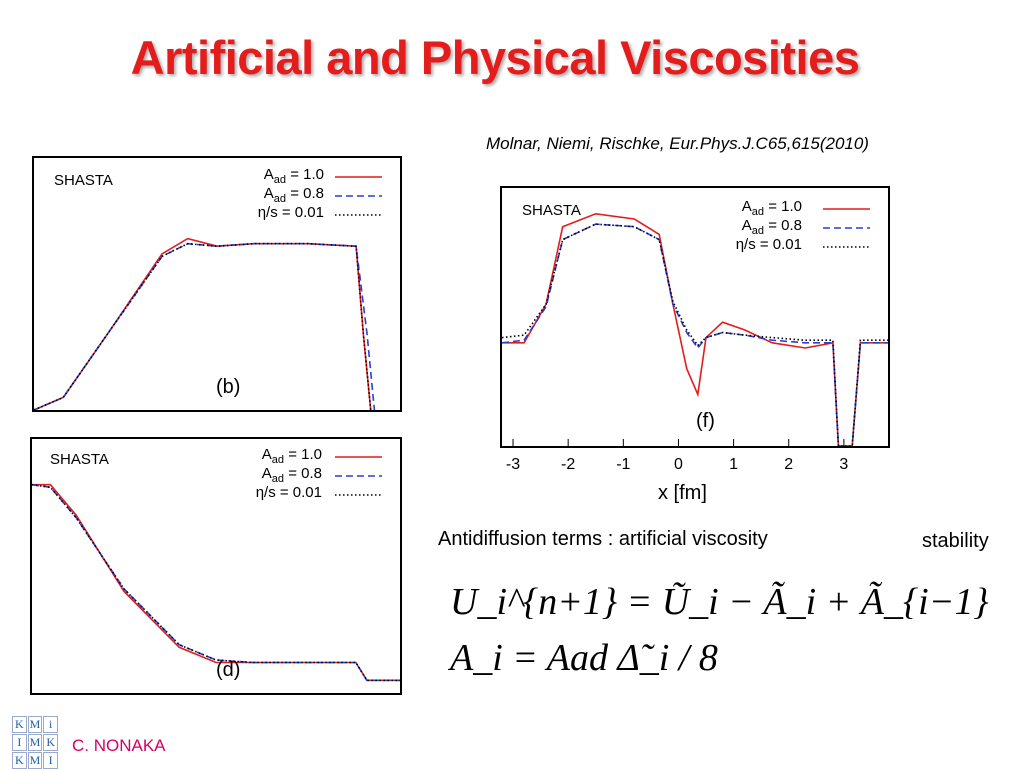 The height and width of the screenshot is (769, 1024). What do you see at coordinates (119, 745) in the screenshot?
I see `author-name: C. NONAKA` at bounding box center [119, 745].